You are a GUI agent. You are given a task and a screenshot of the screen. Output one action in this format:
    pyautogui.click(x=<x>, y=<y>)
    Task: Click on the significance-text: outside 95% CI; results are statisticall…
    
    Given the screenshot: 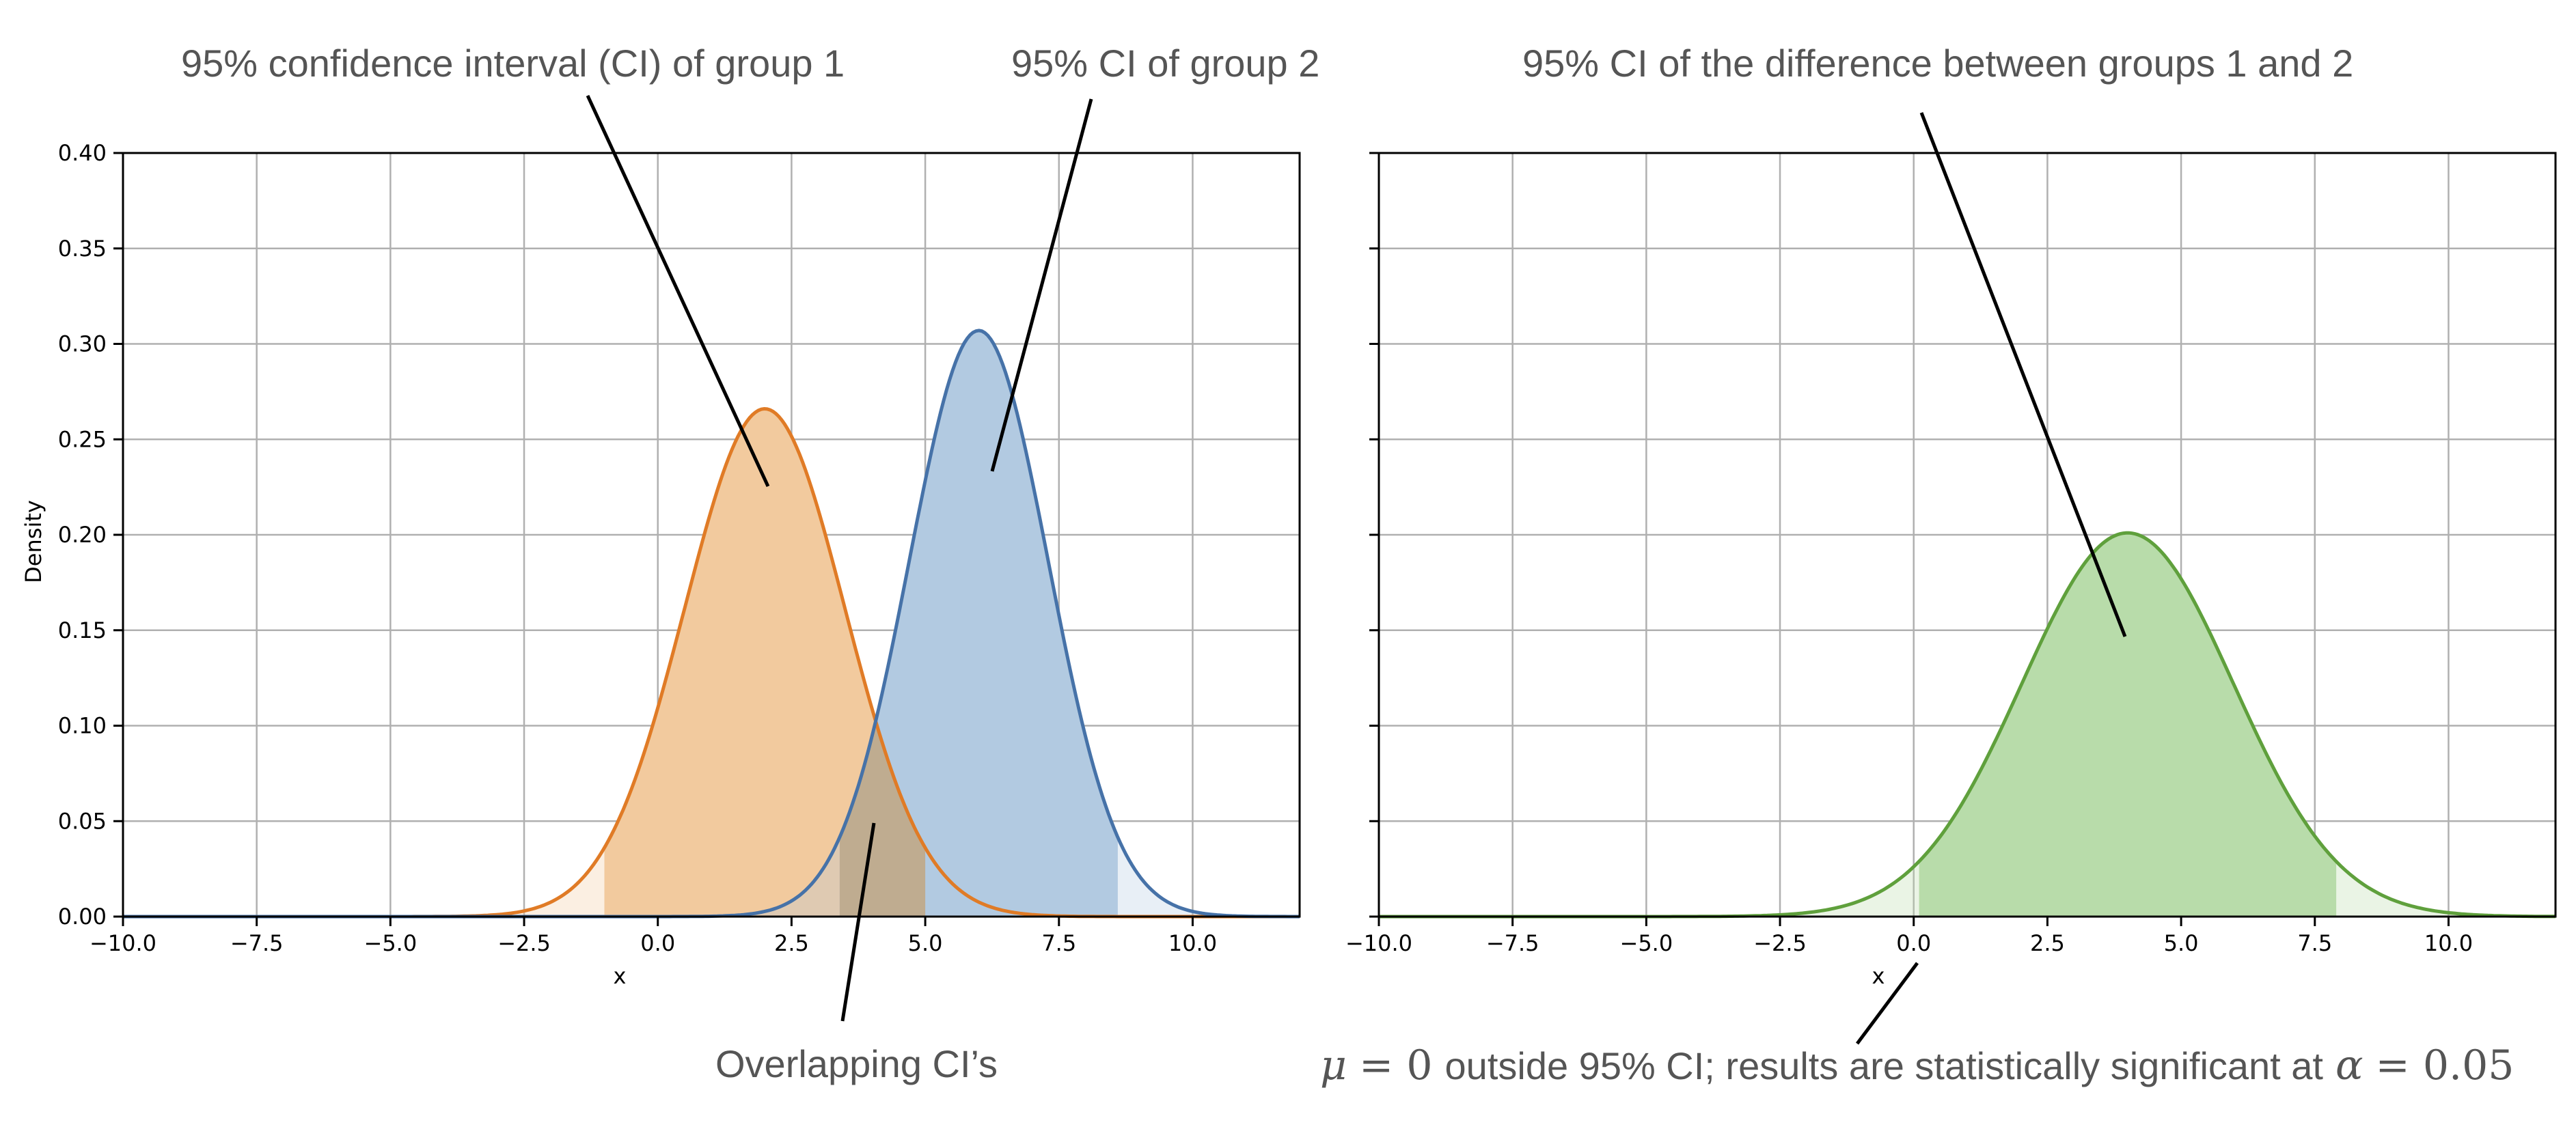 What is the action you would take?
    pyautogui.click(x=1884, y=1065)
    